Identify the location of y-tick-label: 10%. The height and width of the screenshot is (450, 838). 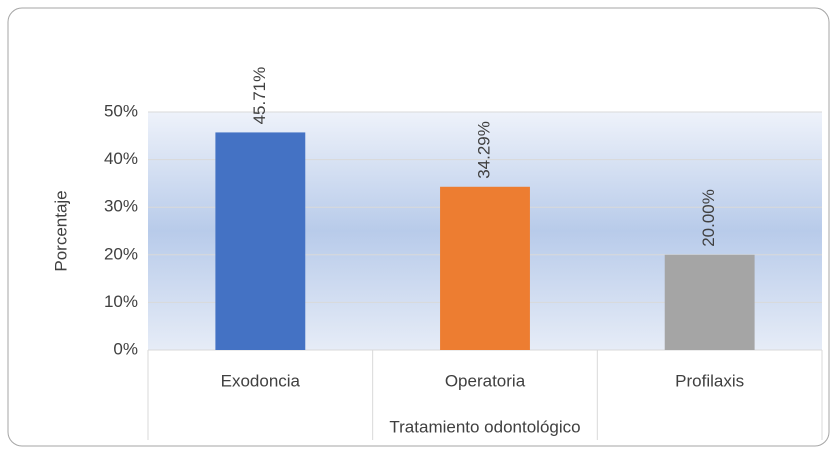
(121, 301).